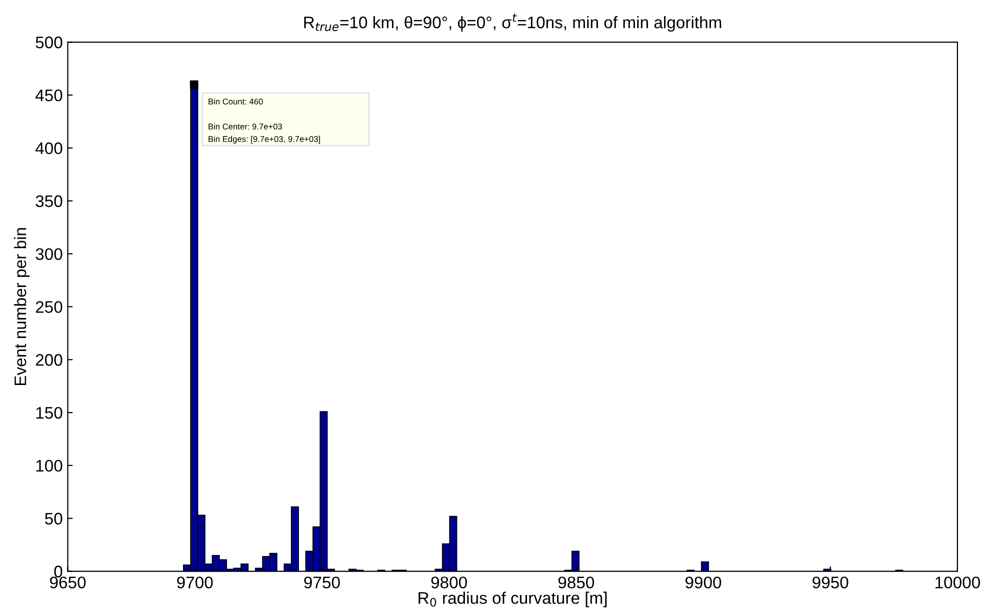  What do you see at coordinates (195, 582) in the screenshot?
I see `x-tick-label: 9700` at bounding box center [195, 582].